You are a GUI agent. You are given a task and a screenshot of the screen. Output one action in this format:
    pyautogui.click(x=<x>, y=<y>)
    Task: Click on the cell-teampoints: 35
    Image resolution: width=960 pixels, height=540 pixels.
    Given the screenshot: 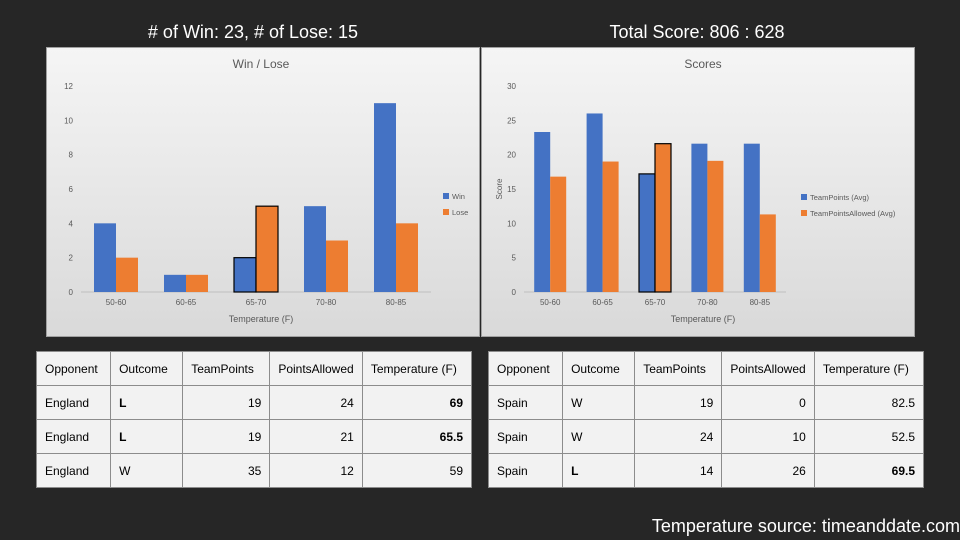 What is the action you would take?
    pyautogui.click(x=226, y=470)
    